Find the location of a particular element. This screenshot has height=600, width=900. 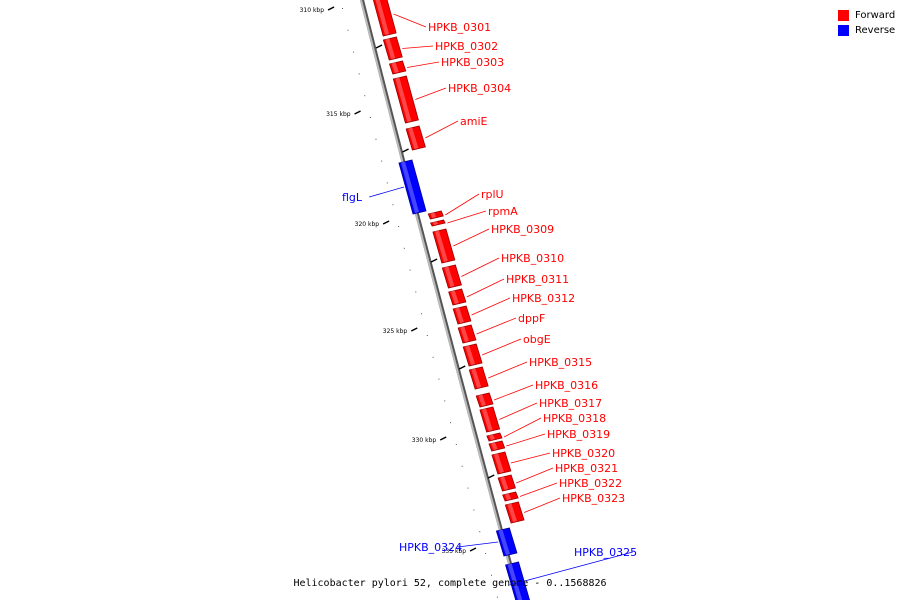

tick-label: 325 kbp is located at coordinates (395, 331).